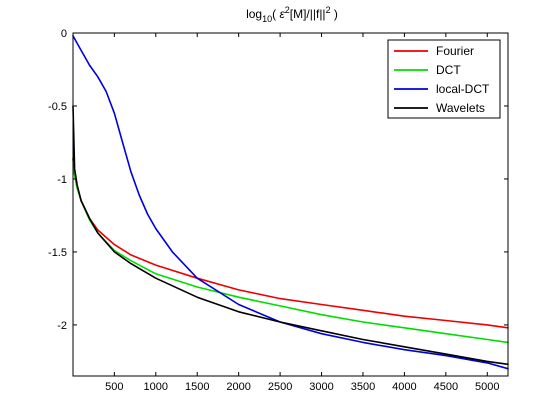 The height and width of the screenshot is (420, 560). I want to click on x-tick-label: 5000, so click(487, 387).